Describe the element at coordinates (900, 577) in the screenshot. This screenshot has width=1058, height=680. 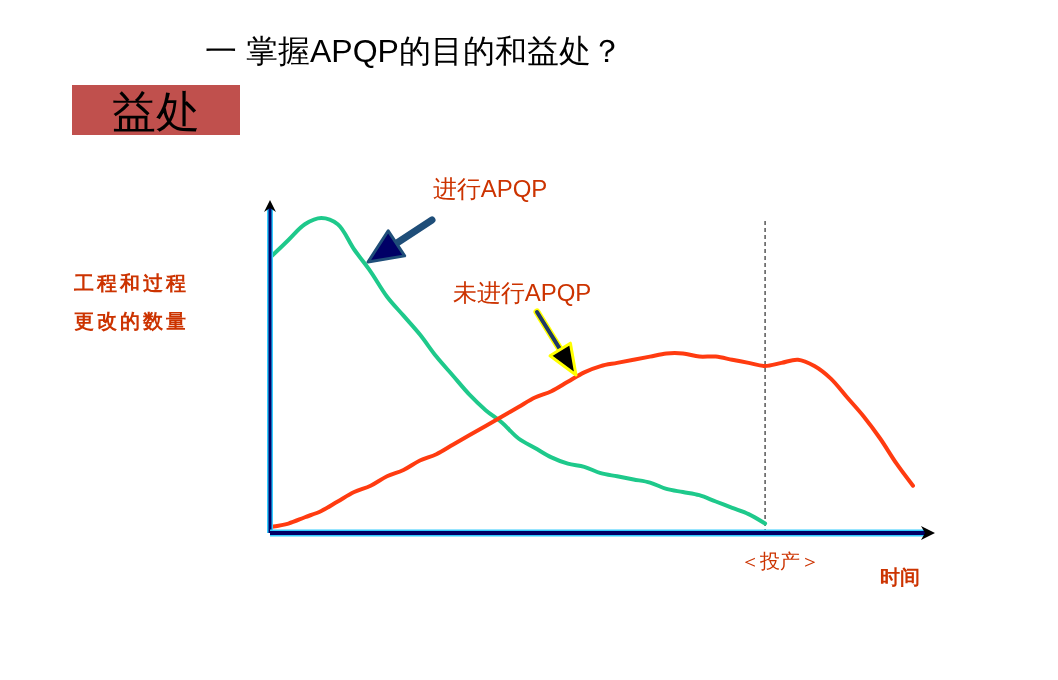
I see `x-axis-title: 时间` at that location.